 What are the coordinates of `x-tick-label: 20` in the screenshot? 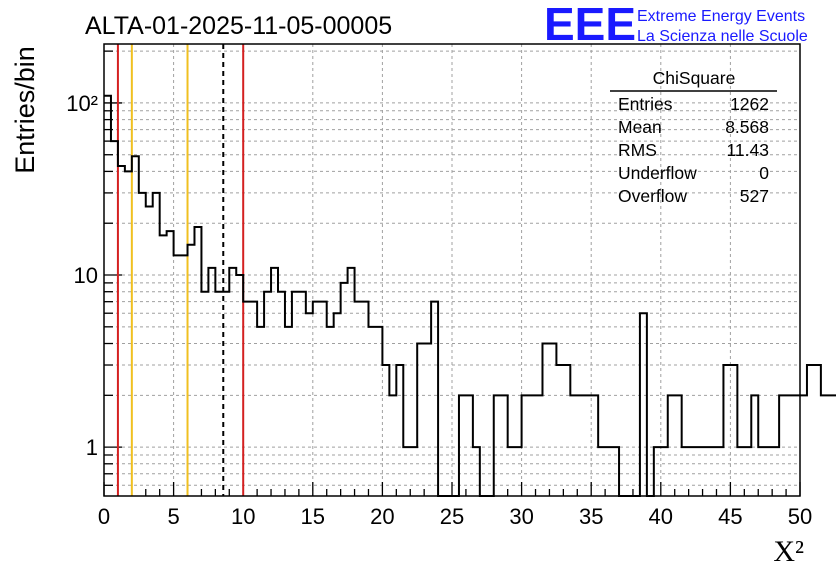 It's located at (382, 516).